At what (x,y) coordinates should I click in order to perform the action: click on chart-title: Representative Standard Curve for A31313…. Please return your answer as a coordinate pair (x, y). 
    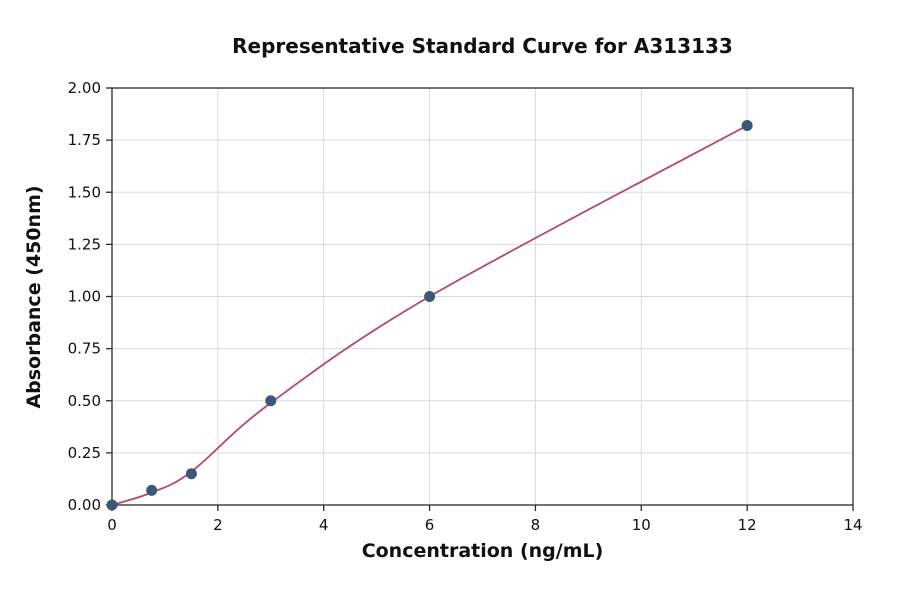
    Looking at the image, I should click on (482, 46).